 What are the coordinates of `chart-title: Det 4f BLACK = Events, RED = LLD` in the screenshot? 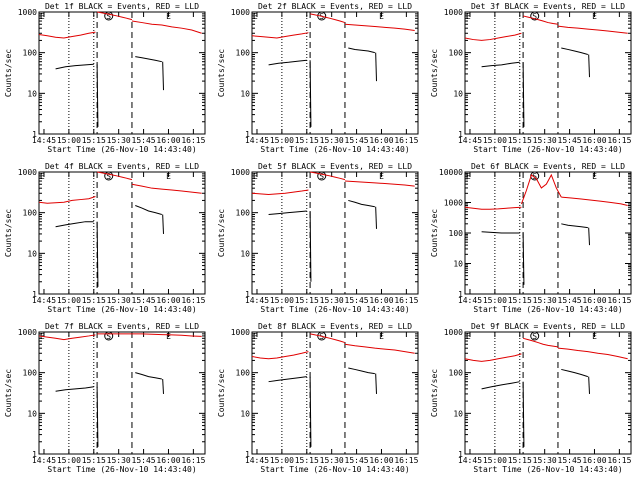 It's located at (122, 166).